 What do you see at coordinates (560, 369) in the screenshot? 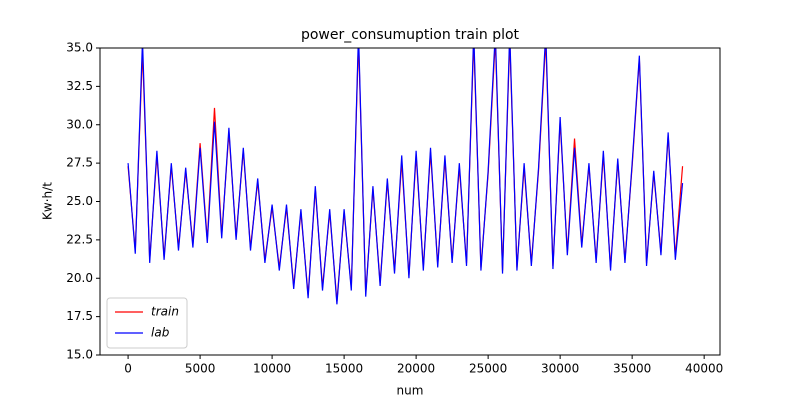
I see `x-tick-label: 30000` at bounding box center [560, 369].